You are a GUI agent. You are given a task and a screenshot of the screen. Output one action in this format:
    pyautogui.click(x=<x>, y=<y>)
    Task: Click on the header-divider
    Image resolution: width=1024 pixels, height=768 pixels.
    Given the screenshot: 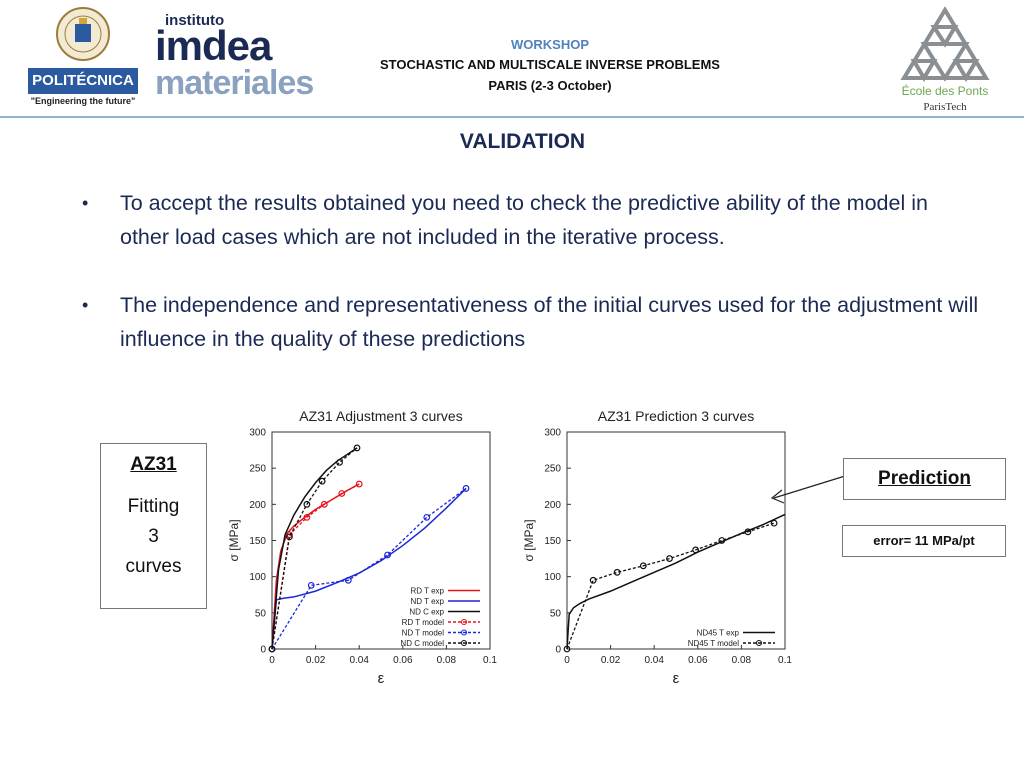 What is the action you would take?
    pyautogui.click(x=512, y=117)
    